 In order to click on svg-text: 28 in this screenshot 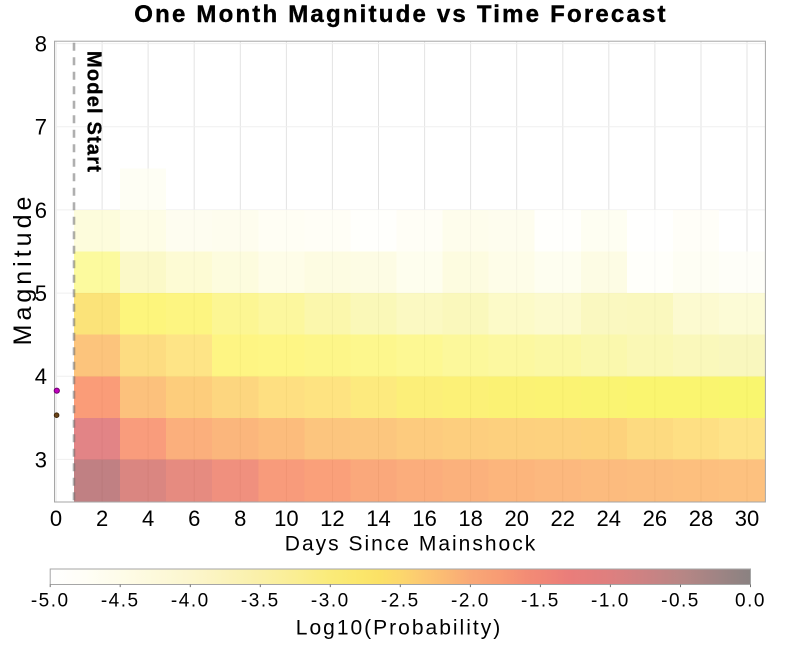, I will do `click(701, 518)`.